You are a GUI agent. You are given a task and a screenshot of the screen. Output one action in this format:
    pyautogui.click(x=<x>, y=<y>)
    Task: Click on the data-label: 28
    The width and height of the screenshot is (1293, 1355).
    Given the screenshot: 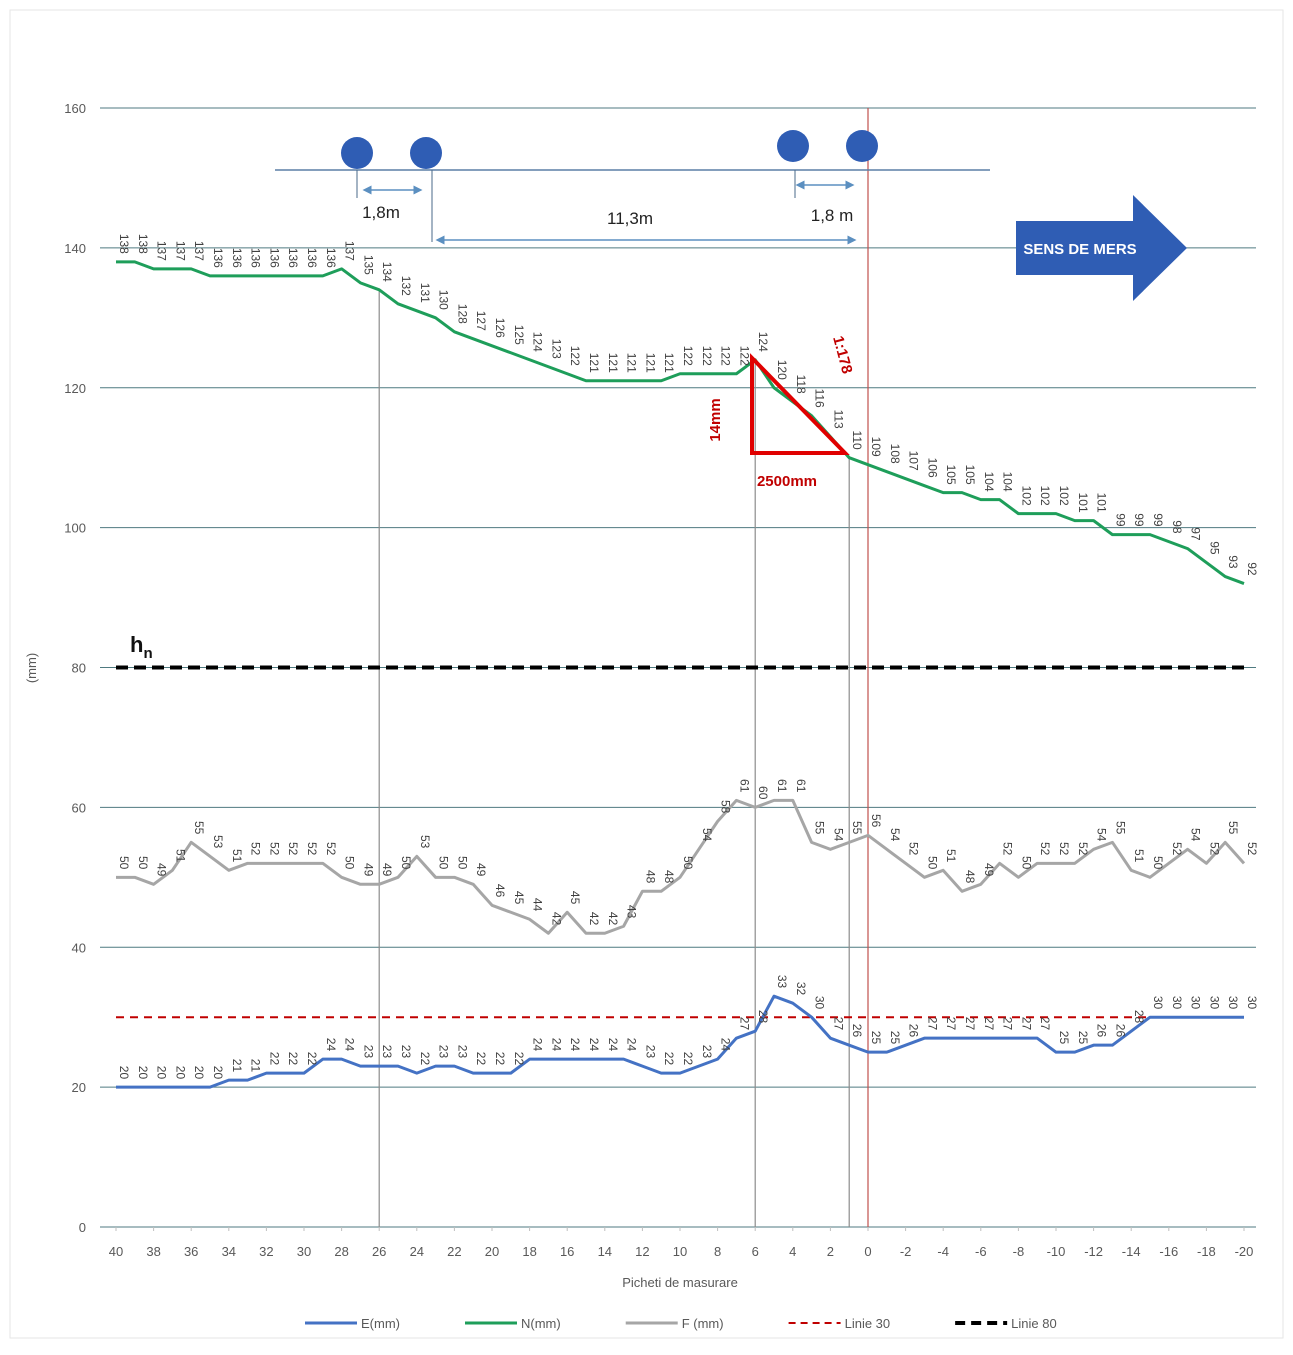 What is the action you would take?
    pyautogui.click(x=1139, y=1017)
    